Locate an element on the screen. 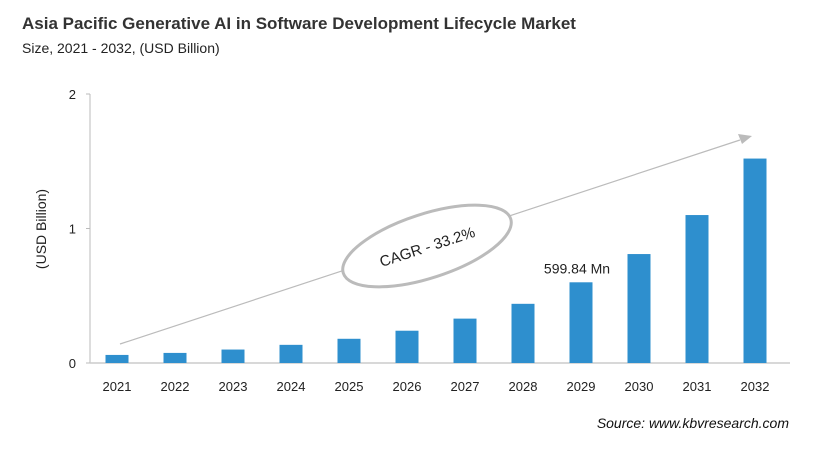 The width and height of the screenshot is (817, 452). bar-2025 is located at coordinates (349, 350).